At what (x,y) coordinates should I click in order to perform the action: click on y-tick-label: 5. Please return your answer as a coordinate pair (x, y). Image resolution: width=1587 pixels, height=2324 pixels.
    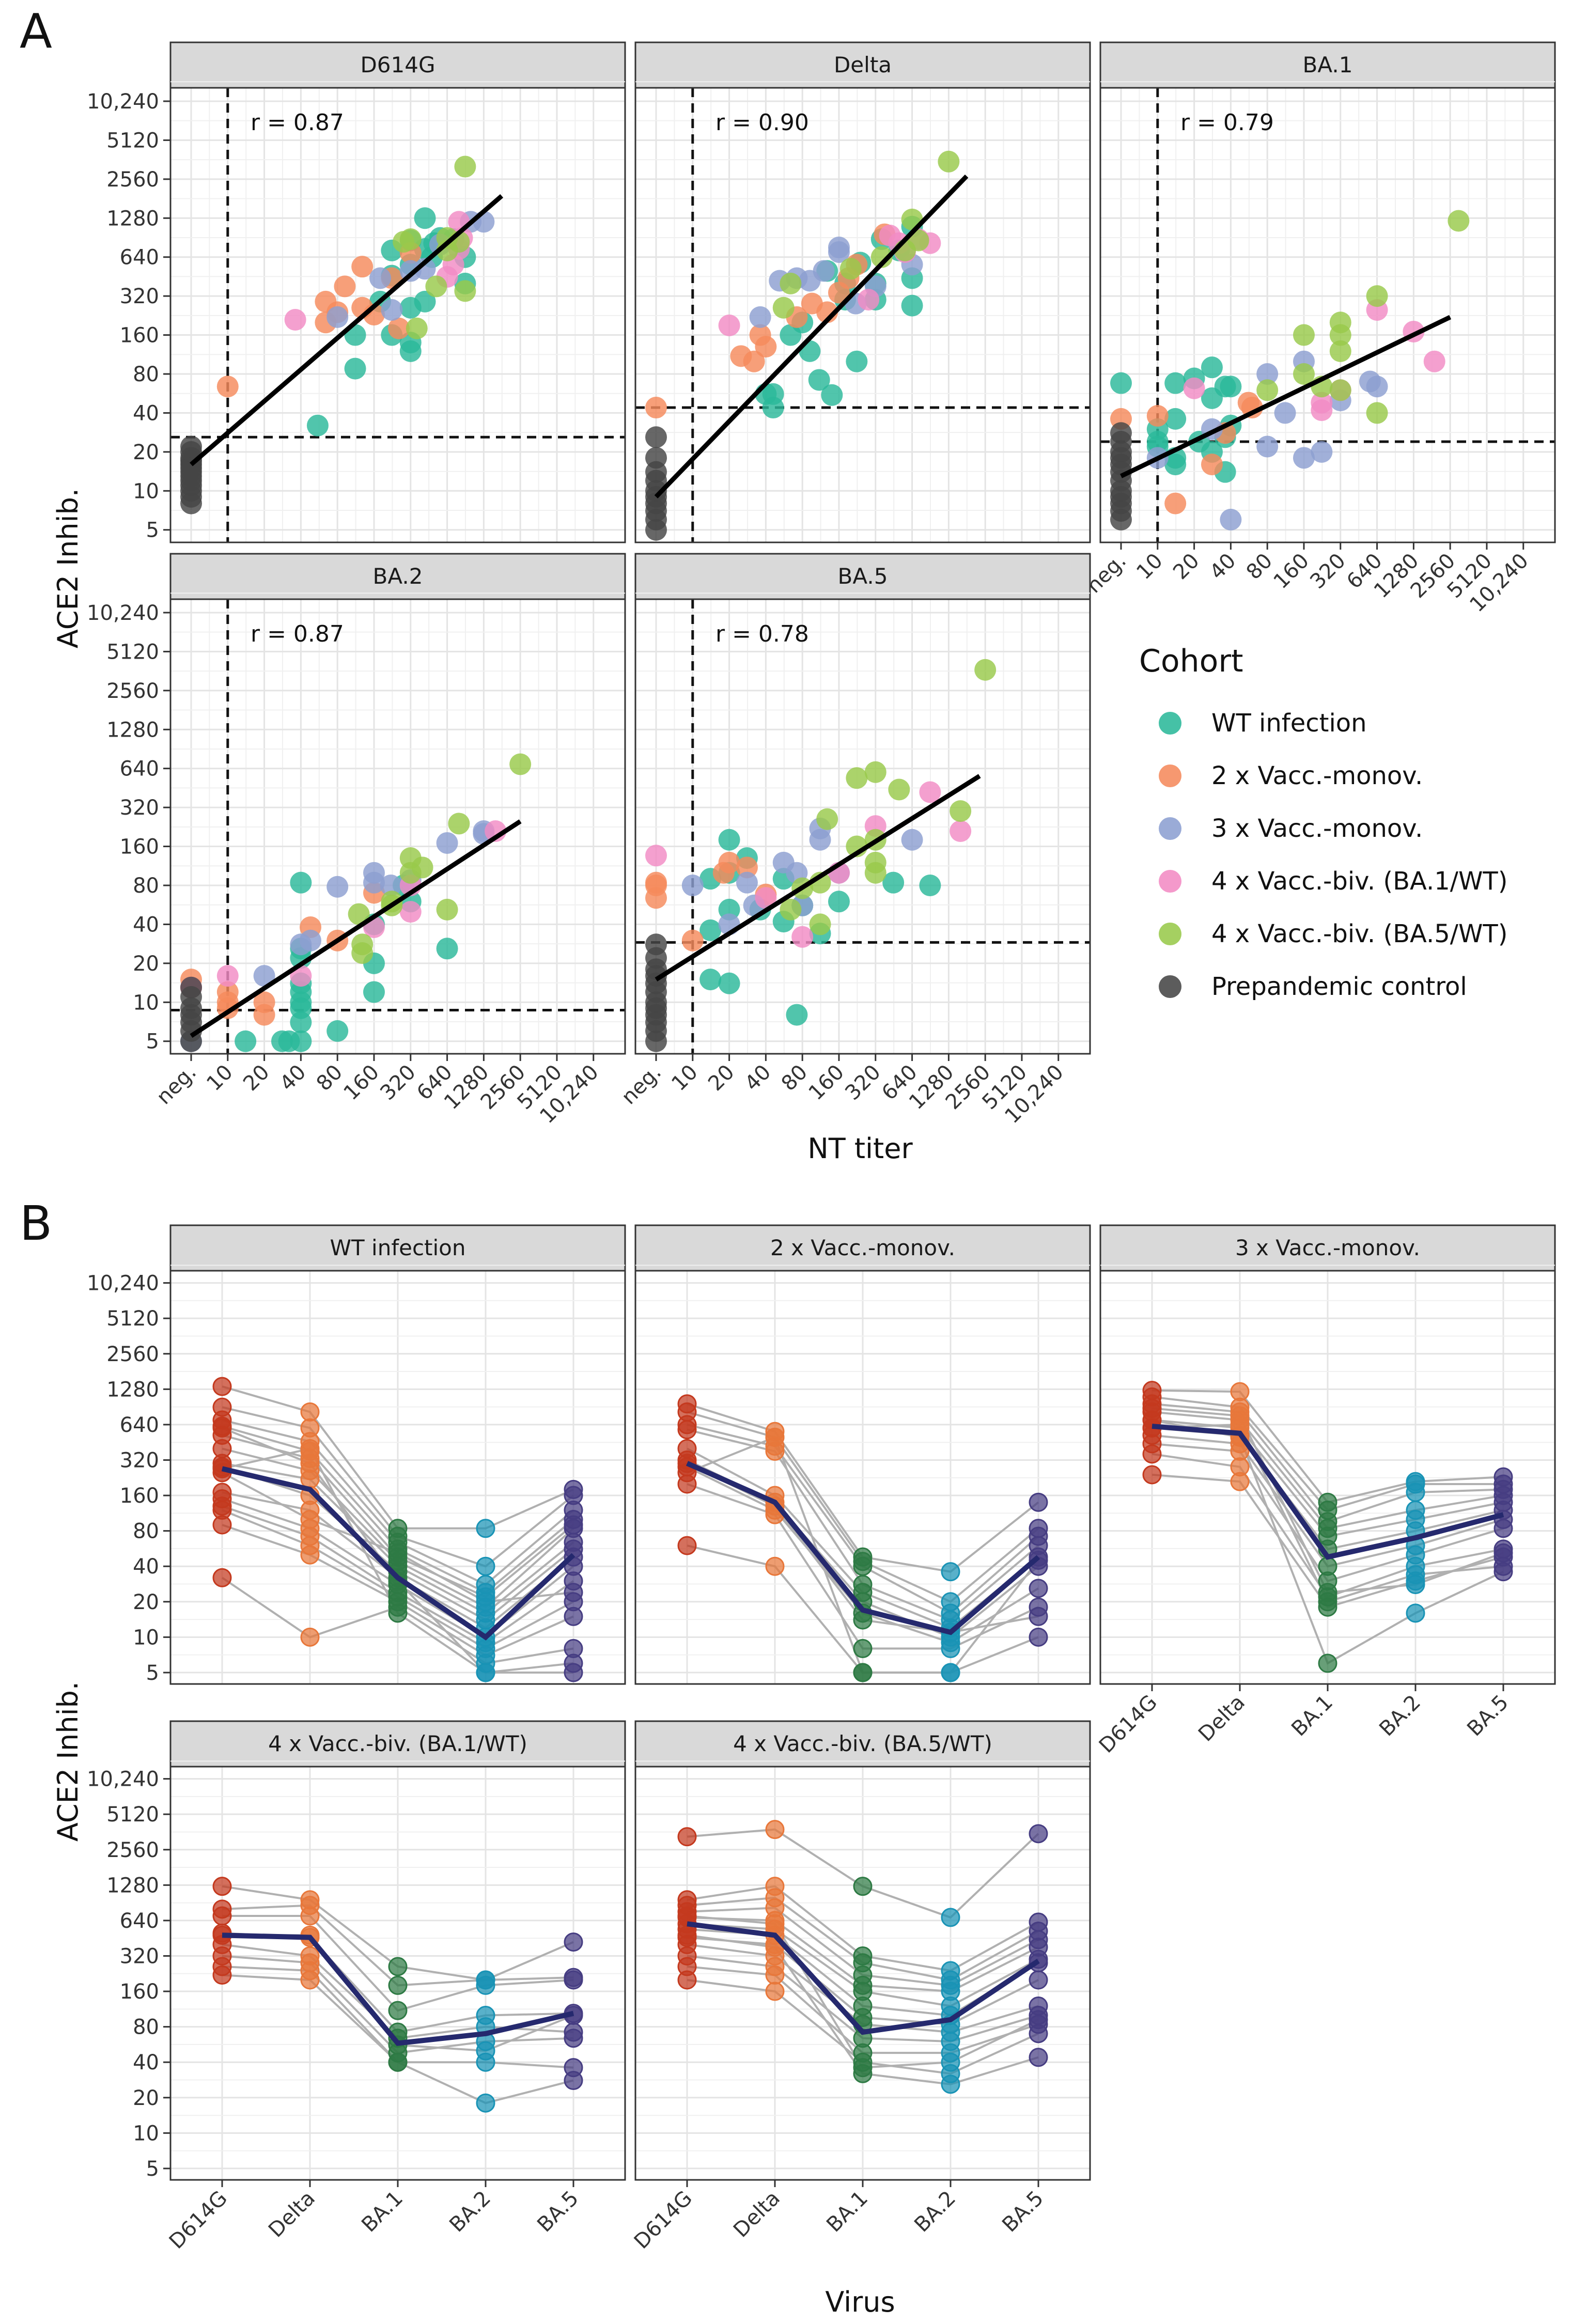
    Looking at the image, I should click on (153, 2169).